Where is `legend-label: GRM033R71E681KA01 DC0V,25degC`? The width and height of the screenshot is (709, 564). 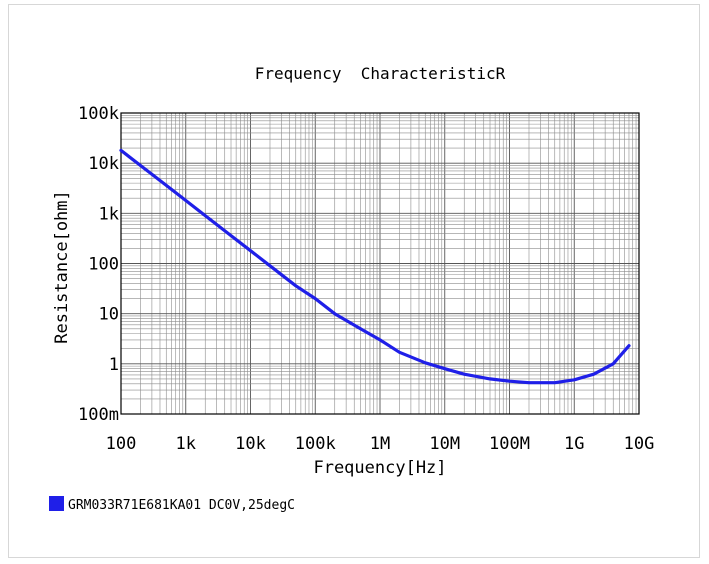
legend-label: GRM033R71E681KA01 DC0V,25degC is located at coordinates (181, 505).